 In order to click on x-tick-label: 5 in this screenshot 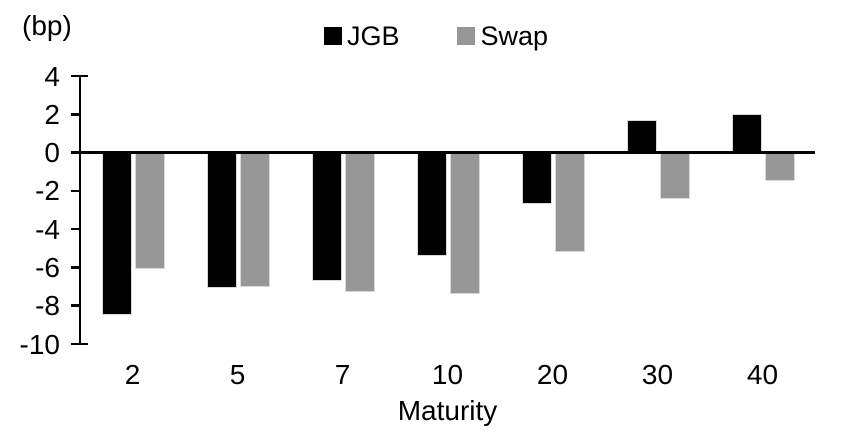, I will do `click(237, 374)`.